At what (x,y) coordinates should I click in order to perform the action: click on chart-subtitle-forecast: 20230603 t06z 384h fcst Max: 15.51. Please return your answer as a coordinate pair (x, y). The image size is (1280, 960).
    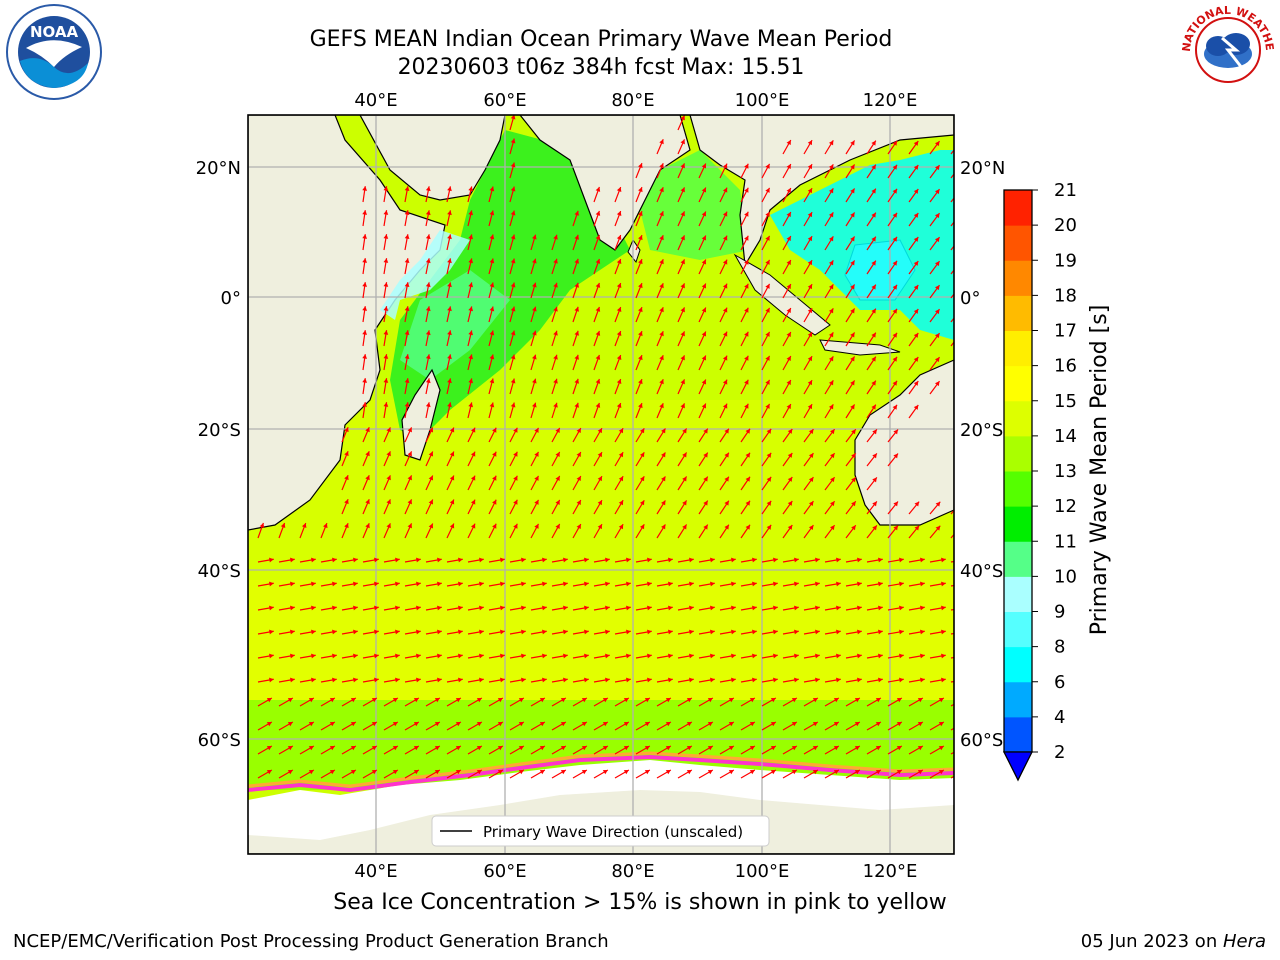
    Looking at the image, I should click on (601, 67).